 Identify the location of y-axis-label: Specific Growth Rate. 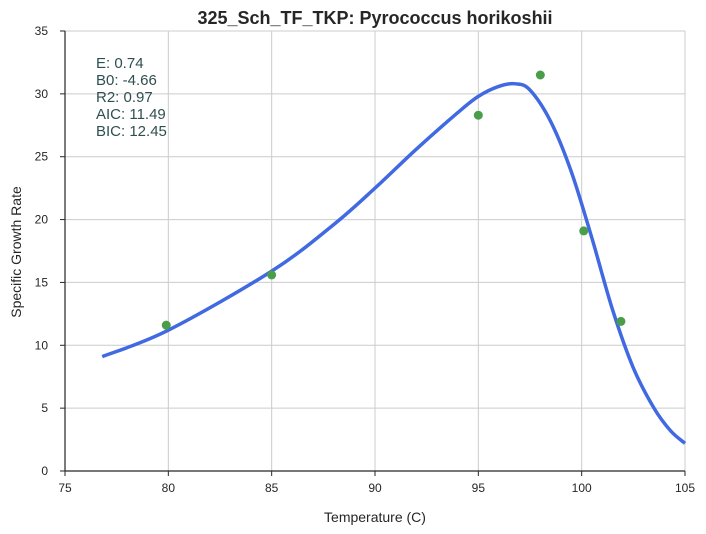
(16, 252).